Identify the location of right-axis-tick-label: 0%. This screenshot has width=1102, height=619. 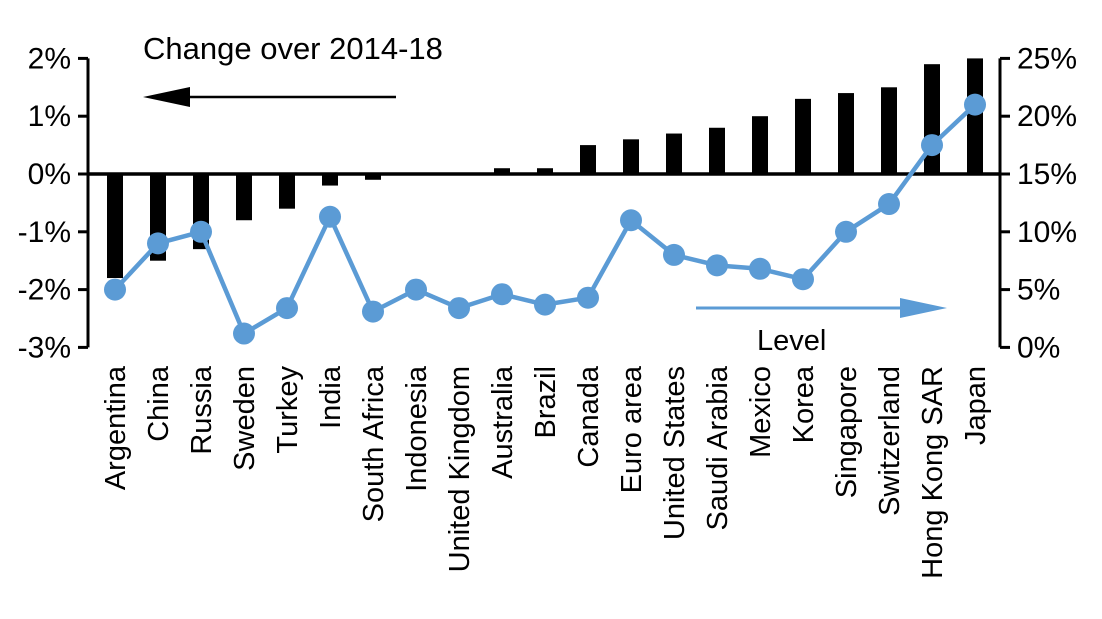
(1038, 347).